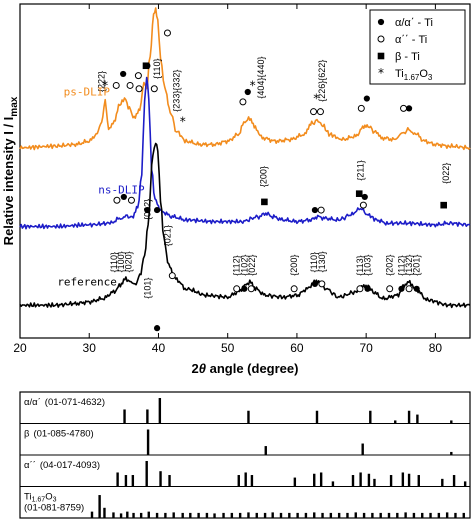  I want to click on series-label: ns-DLIP, so click(121, 190).